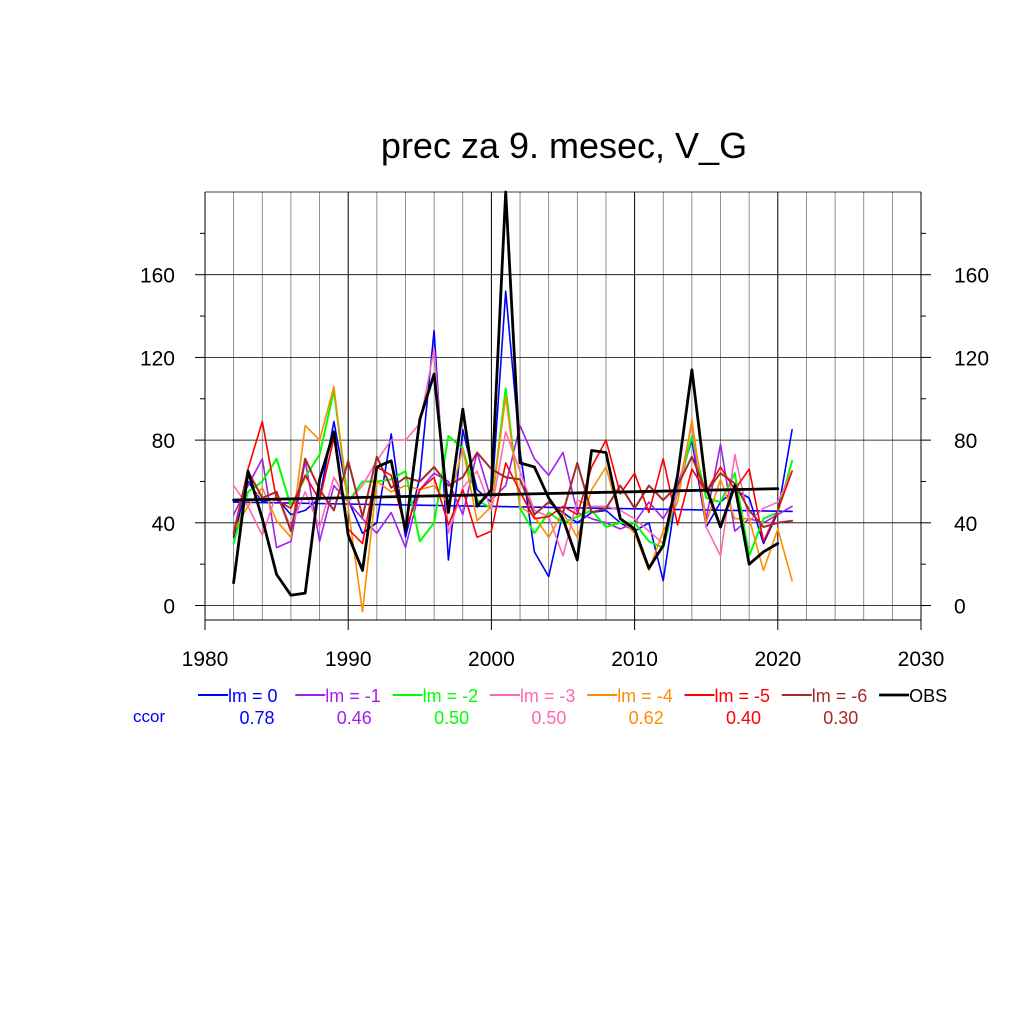 The height and width of the screenshot is (1029, 1024). I want to click on chart-title: prec za 9. mesec, V_G, so click(564, 145).